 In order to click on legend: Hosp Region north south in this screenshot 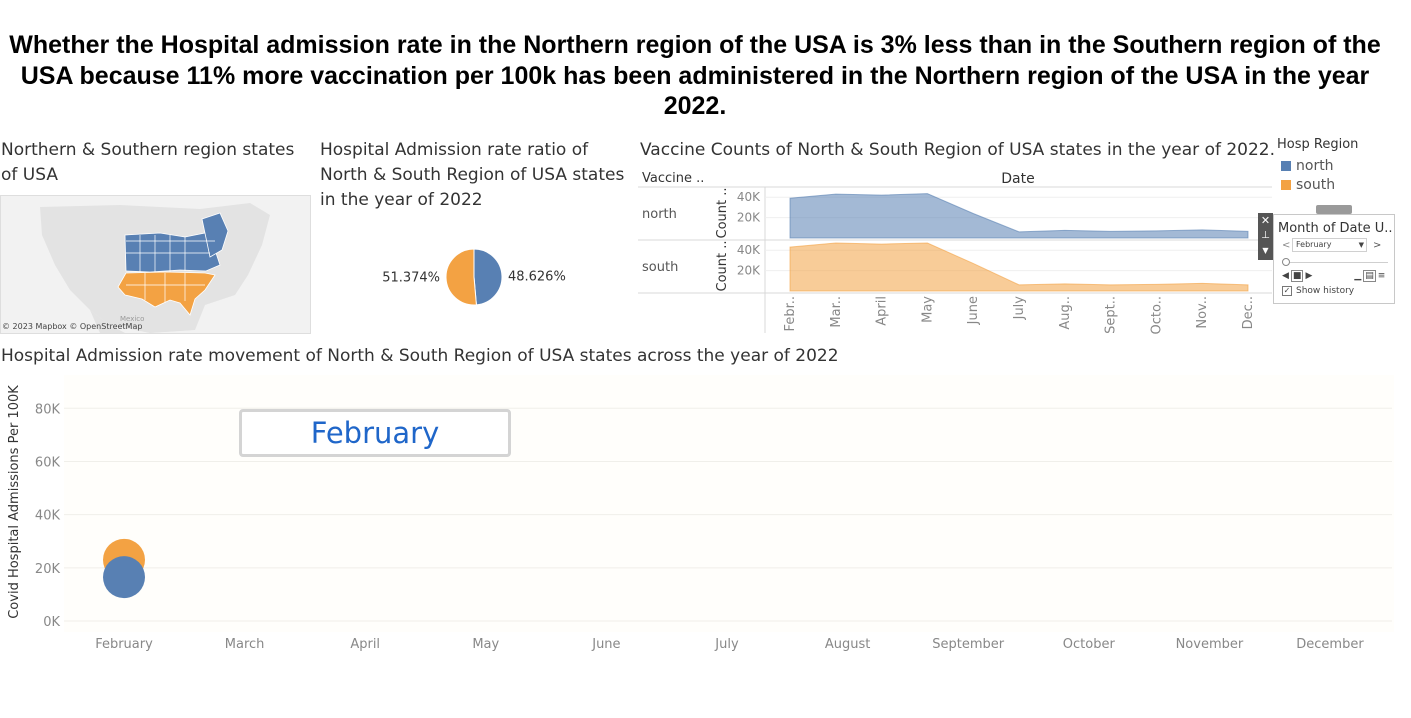, I will do `click(1342, 165)`.